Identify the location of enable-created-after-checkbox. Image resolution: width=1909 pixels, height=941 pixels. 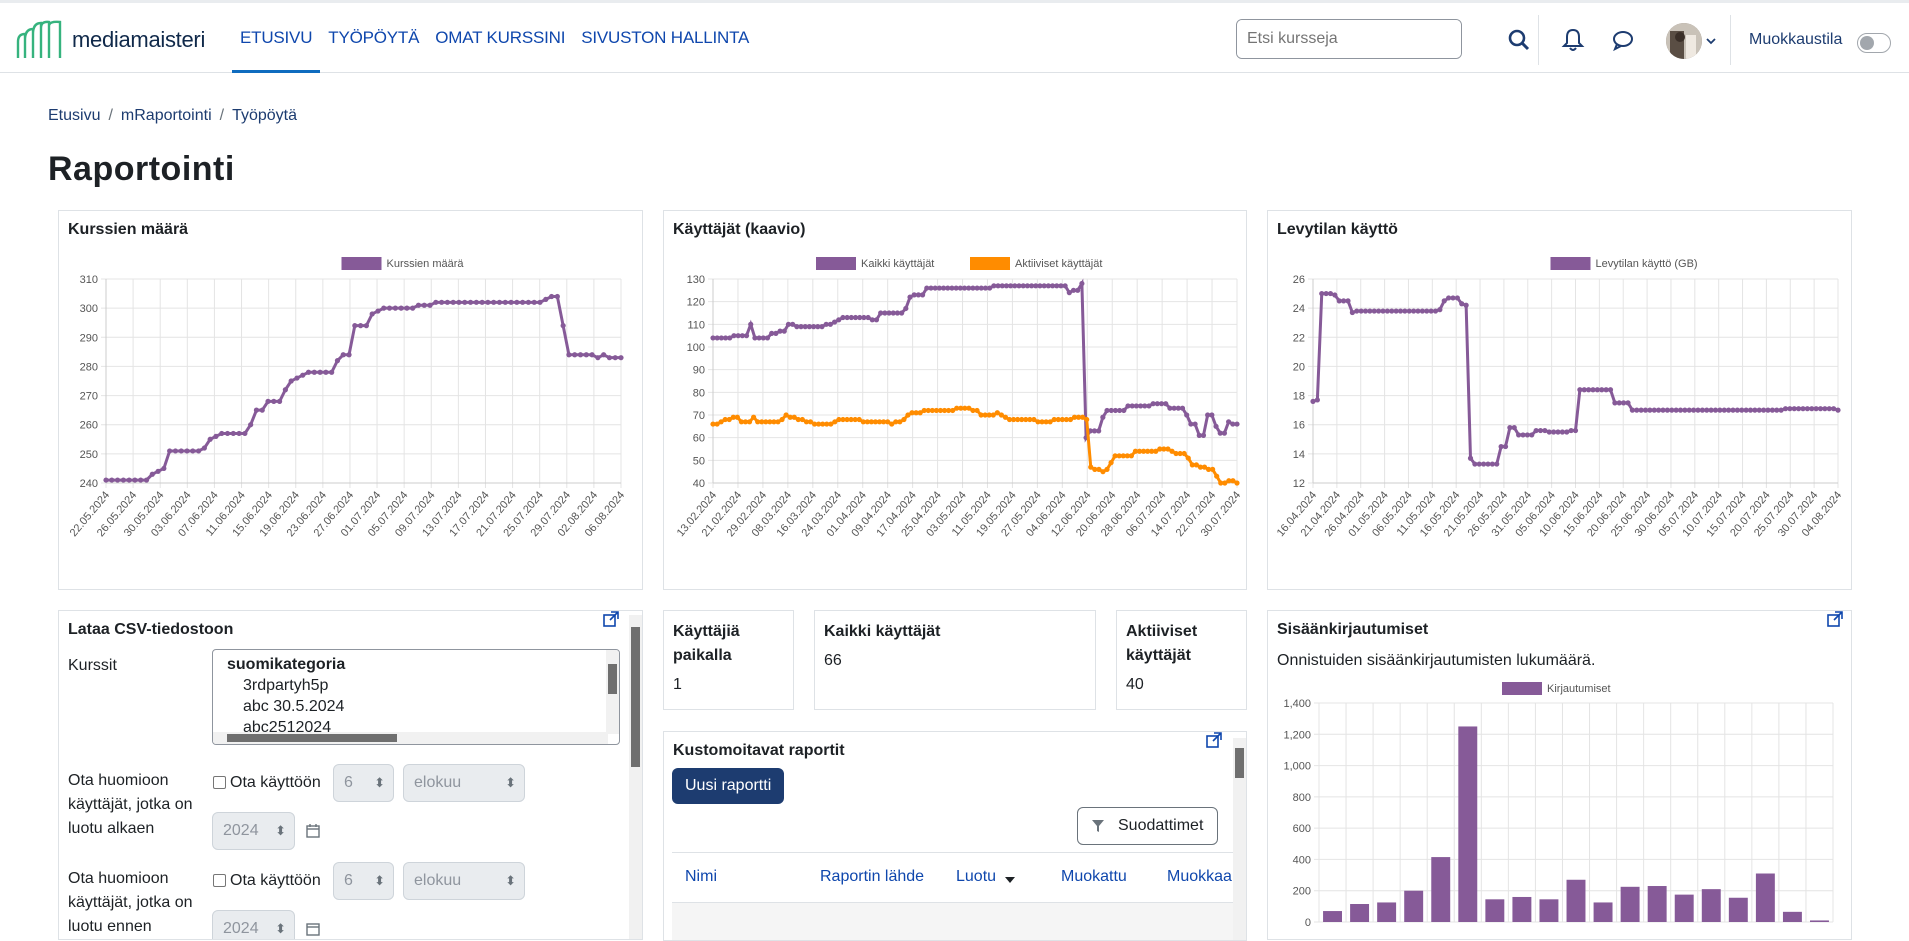
(219, 782).